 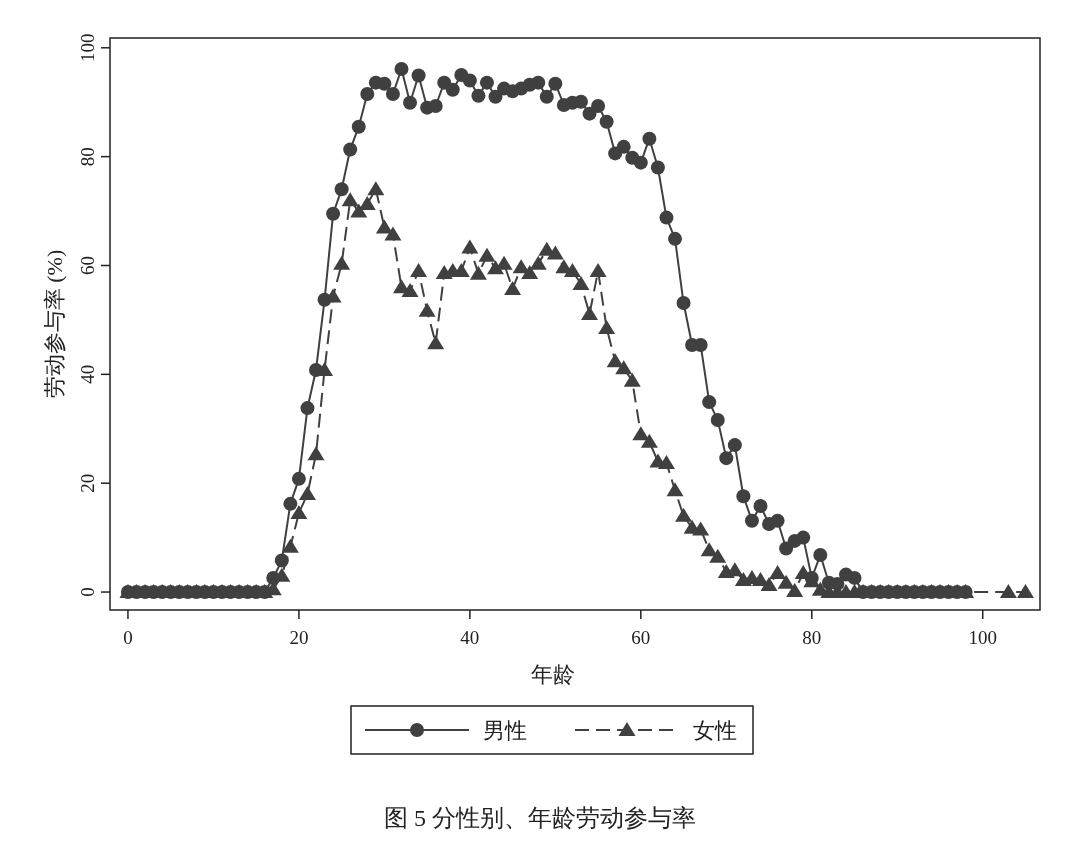 What do you see at coordinates (87, 483) in the screenshot?
I see `y-tick-label: 20` at bounding box center [87, 483].